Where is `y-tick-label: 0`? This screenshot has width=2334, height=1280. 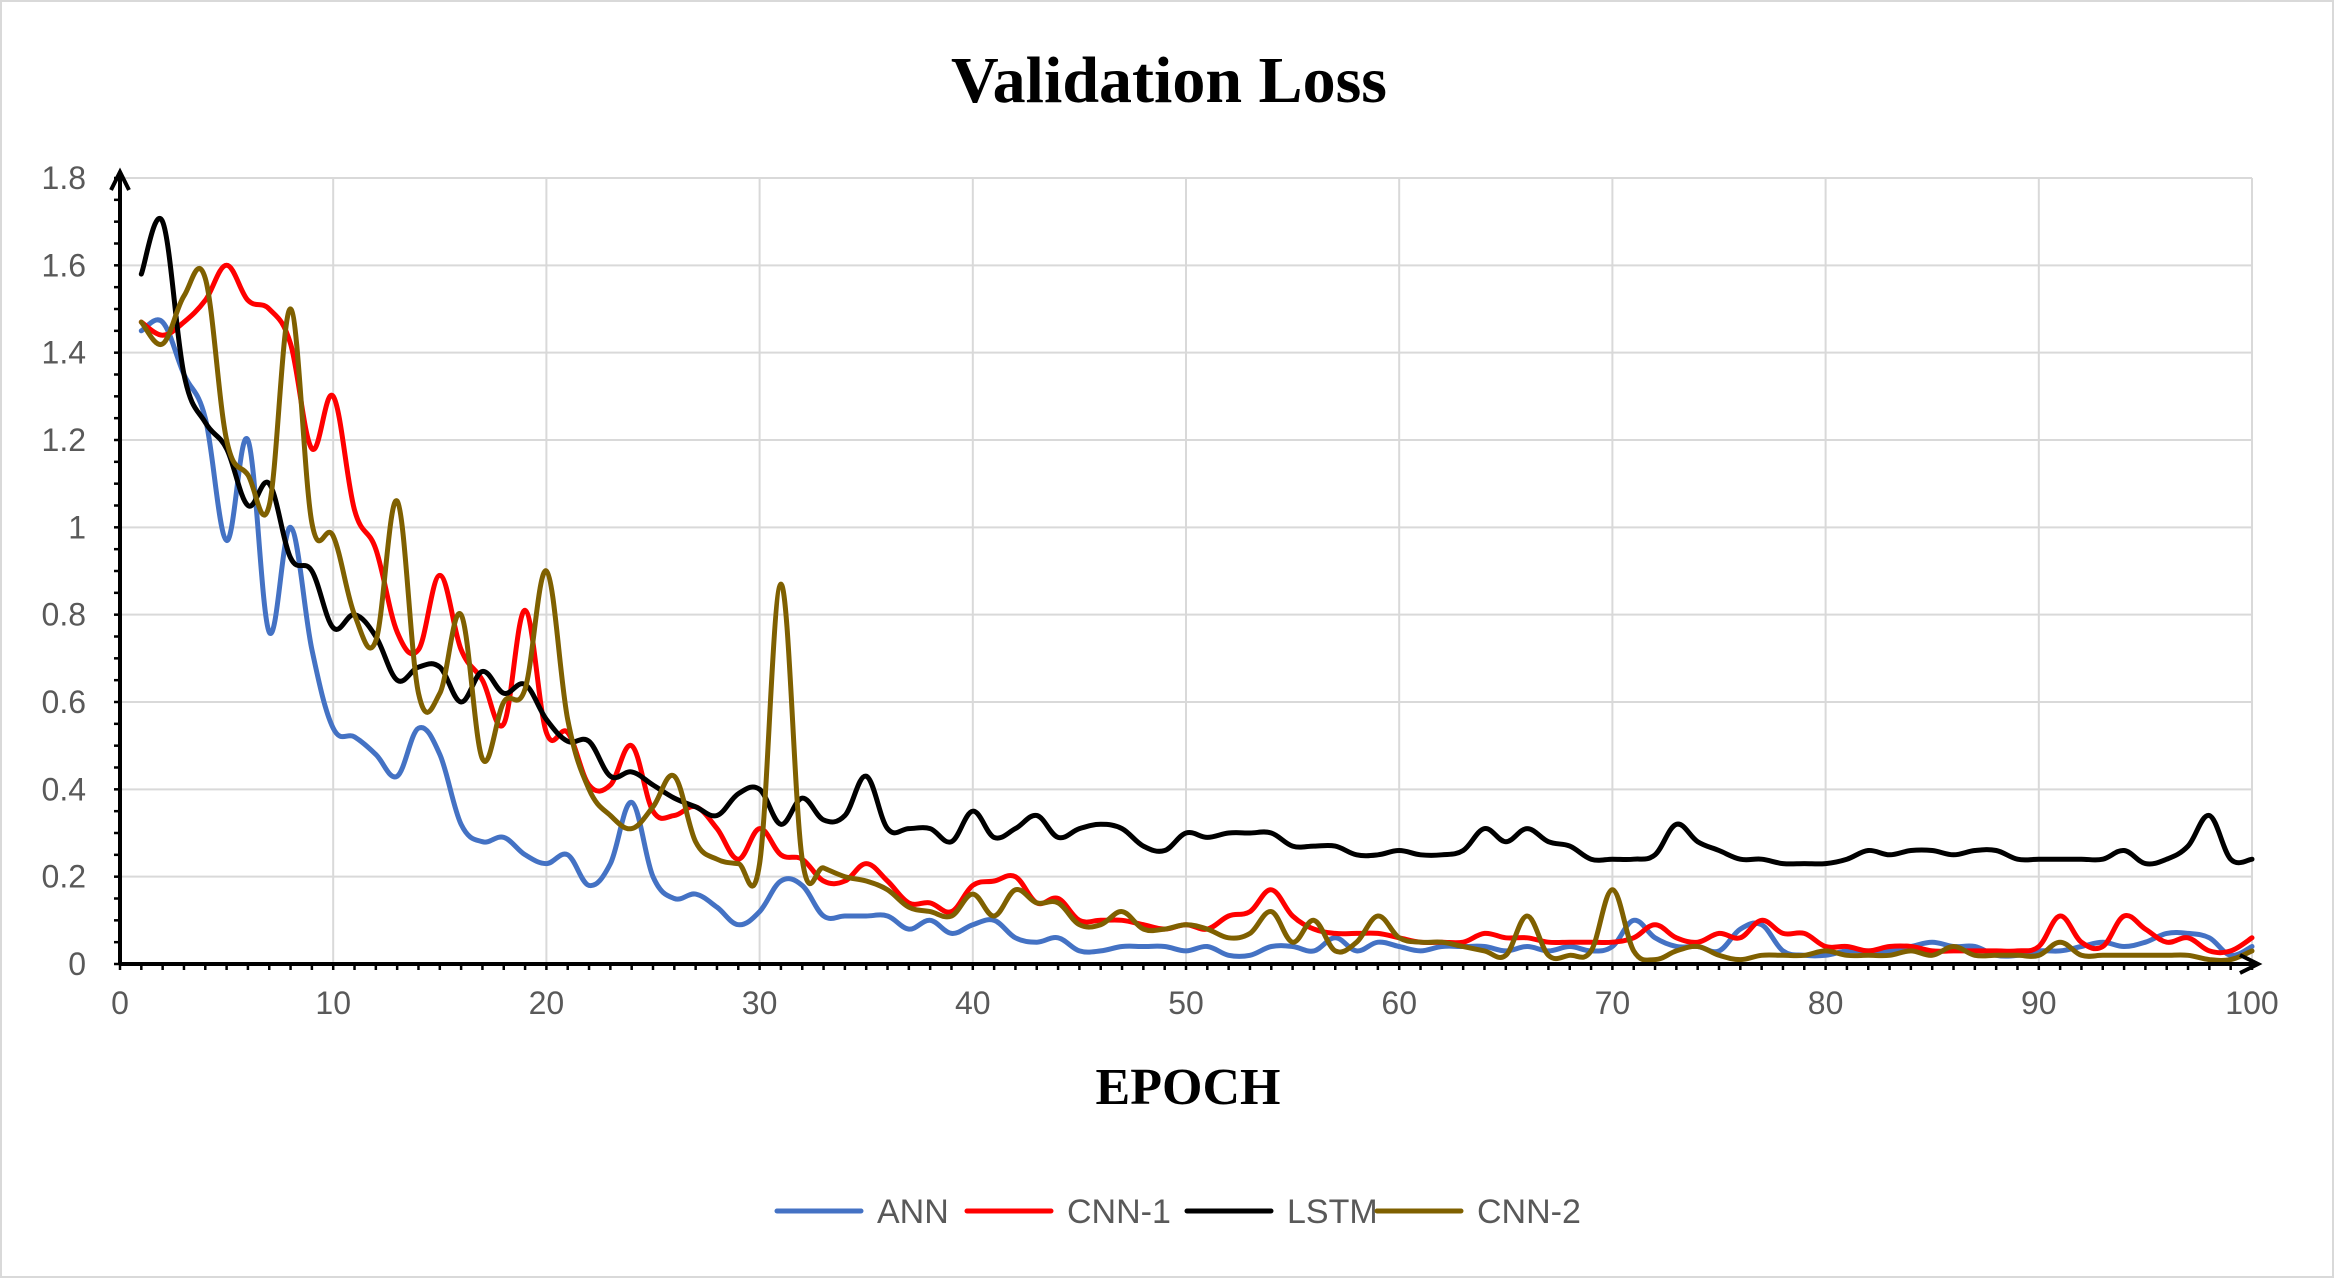 y-tick-label: 0 is located at coordinates (77, 964).